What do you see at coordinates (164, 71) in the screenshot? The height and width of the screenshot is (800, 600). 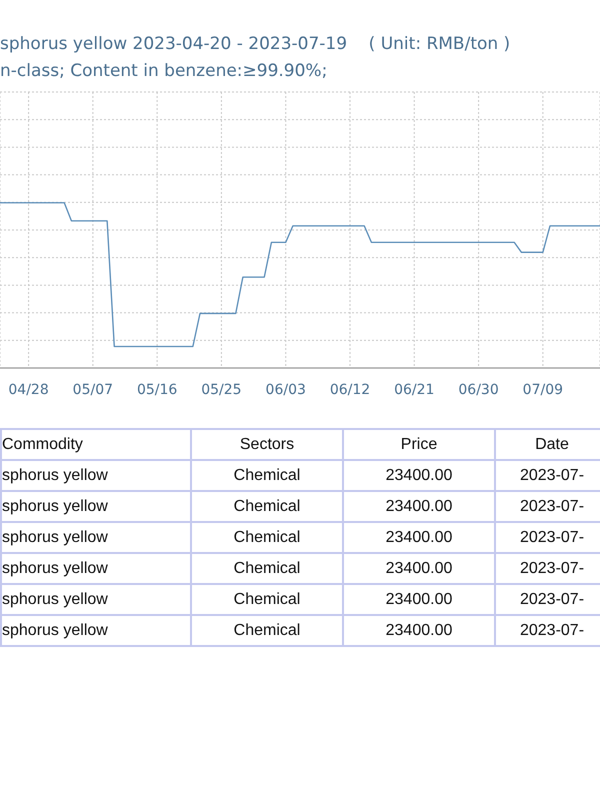 I see `chart-subtitle: n-class; Content in benzene:≥99.90%;` at bounding box center [164, 71].